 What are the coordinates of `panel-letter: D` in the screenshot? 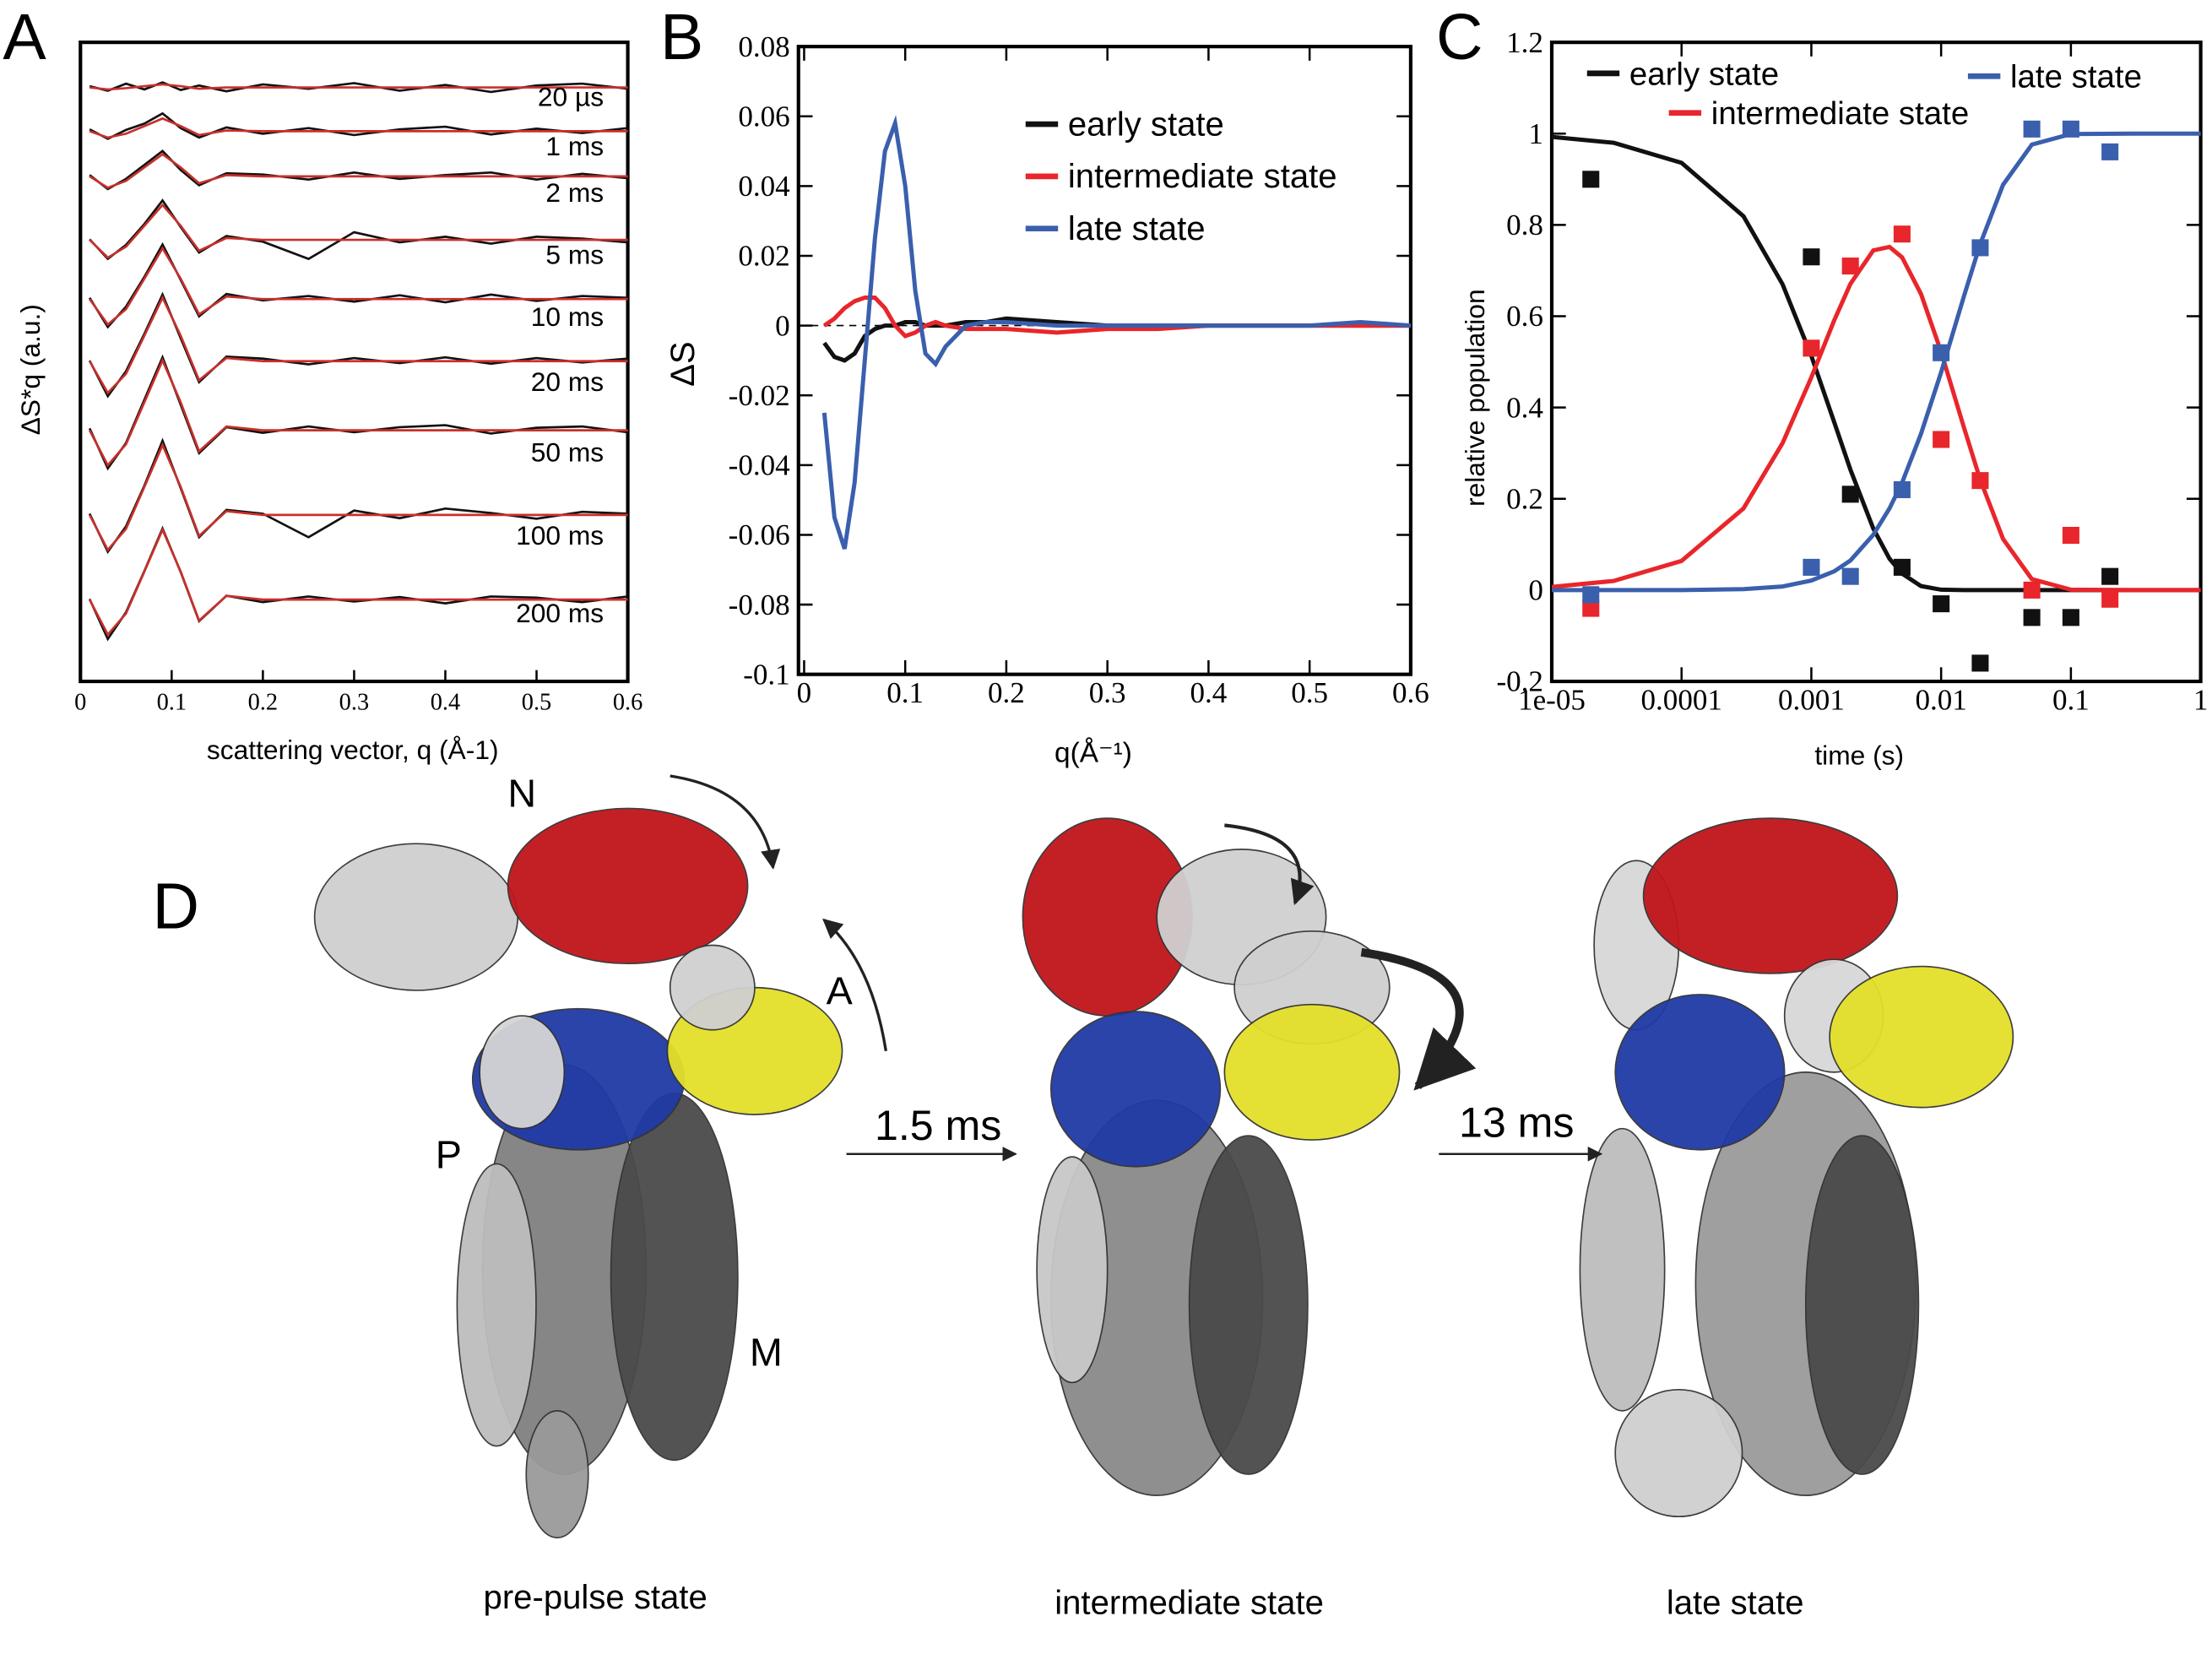 It's located at (176, 906).